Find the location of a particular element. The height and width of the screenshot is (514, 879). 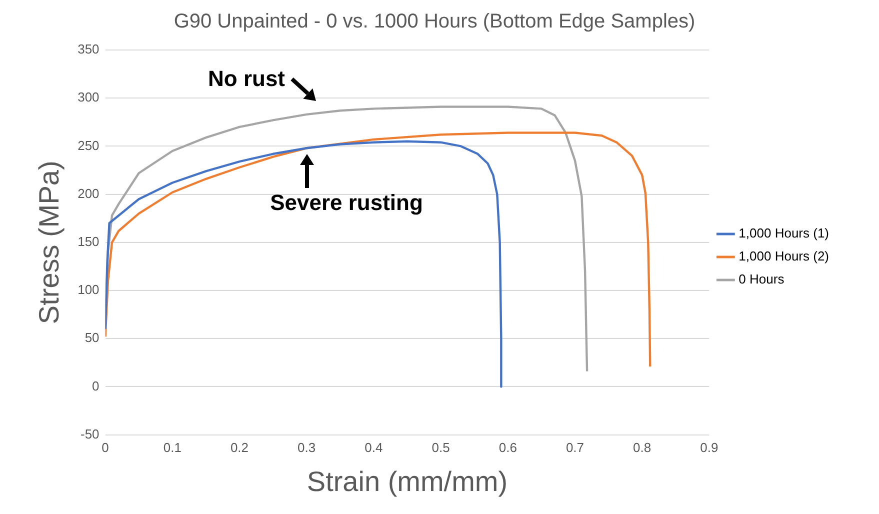

x-tick-label: 0.6 is located at coordinates (507, 448).